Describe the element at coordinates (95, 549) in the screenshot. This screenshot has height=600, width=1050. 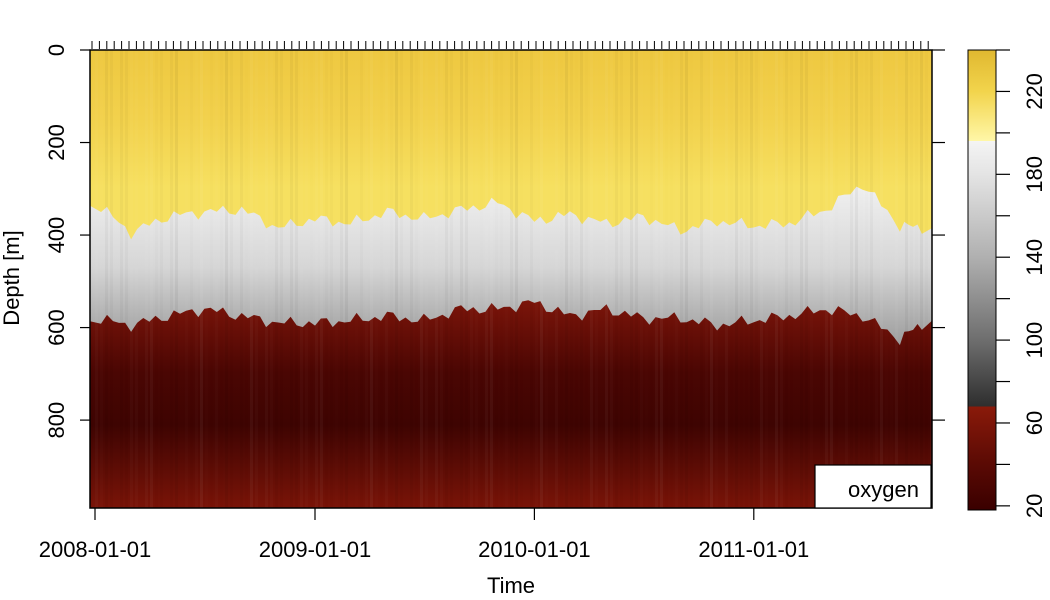
I see `x-tick-label: 2008-01-01` at that location.